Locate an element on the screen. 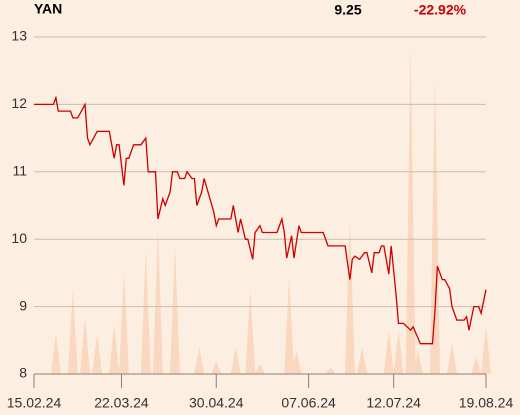 This screenshot has height=415, width=520. y-tick-label: 12 is located at coordinates (19, 103).